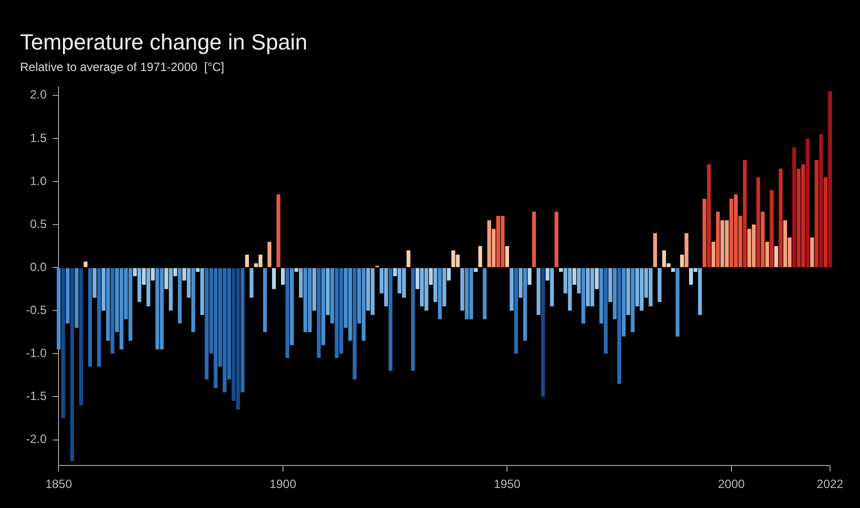 Image resolution: width=860 pixels, height=508 pixels. What do you see at coordinates (36, 309) in the screenshot?
I see `y-tick-label: -0.5` at bounding box center [36, 309].